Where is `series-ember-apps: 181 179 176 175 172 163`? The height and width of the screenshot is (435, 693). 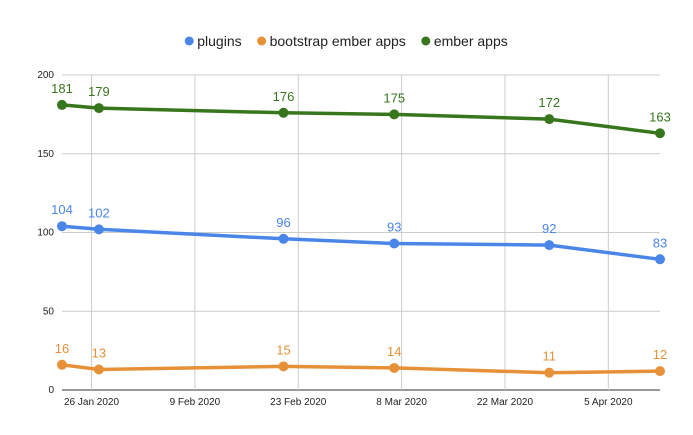
series-ember-apps: 181 179 176 175 172 163 is located at coordinates (361, 110).